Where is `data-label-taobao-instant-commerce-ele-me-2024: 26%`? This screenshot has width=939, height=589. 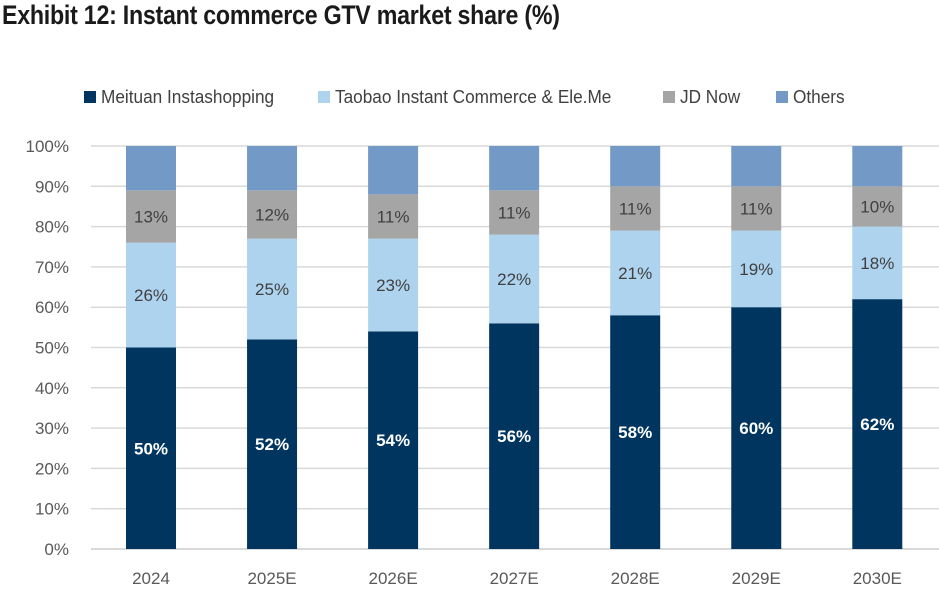 data-label-taobao-instant-commerce-ele-me-2024: 26% is located at coordinates (151, 295).